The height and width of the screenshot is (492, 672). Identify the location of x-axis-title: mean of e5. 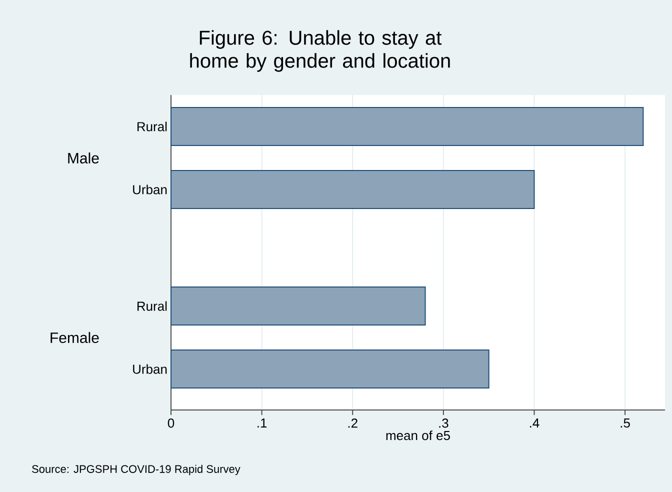
(418, 435).